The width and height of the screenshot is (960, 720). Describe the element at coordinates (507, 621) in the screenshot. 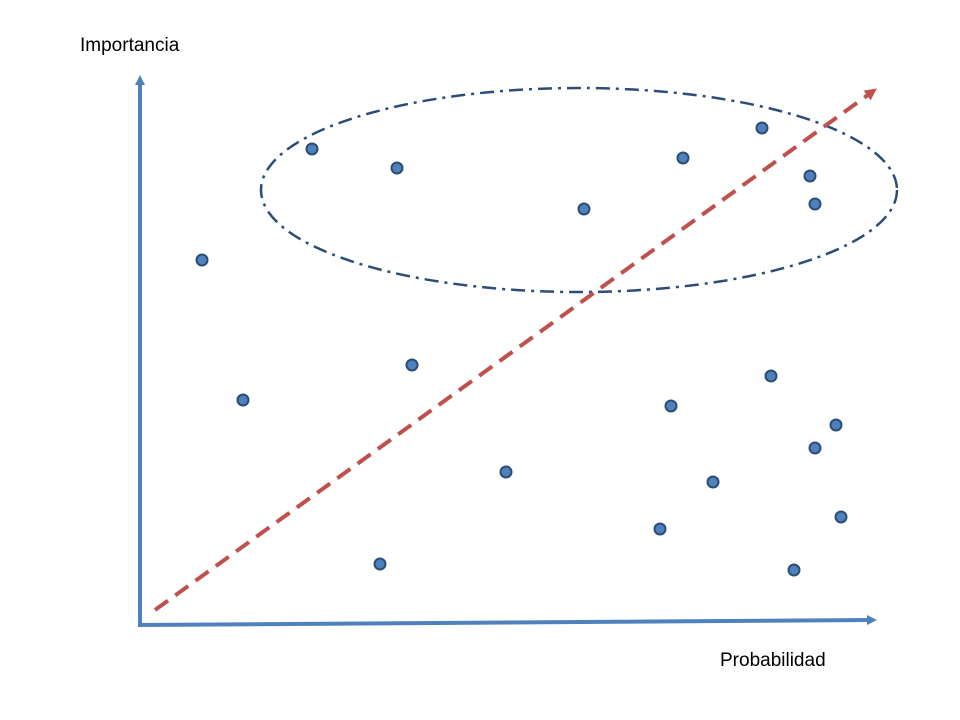

I see `x-axis` at that location.